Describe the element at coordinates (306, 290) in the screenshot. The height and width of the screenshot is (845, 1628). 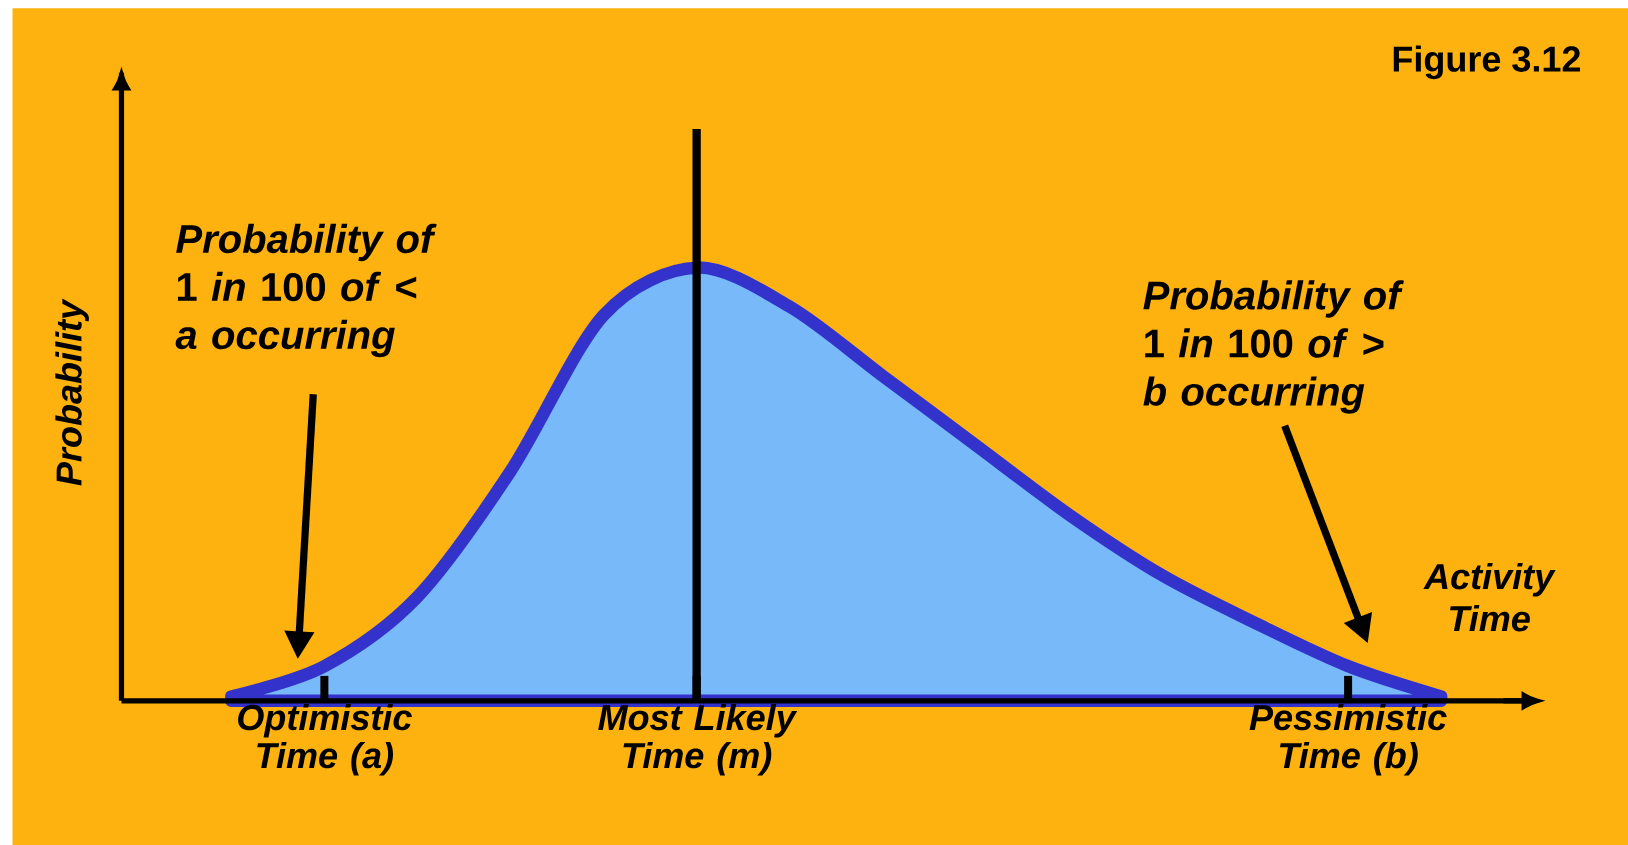
I see `annotation: Probability of 1 in 100 of < a occurring` at that location.